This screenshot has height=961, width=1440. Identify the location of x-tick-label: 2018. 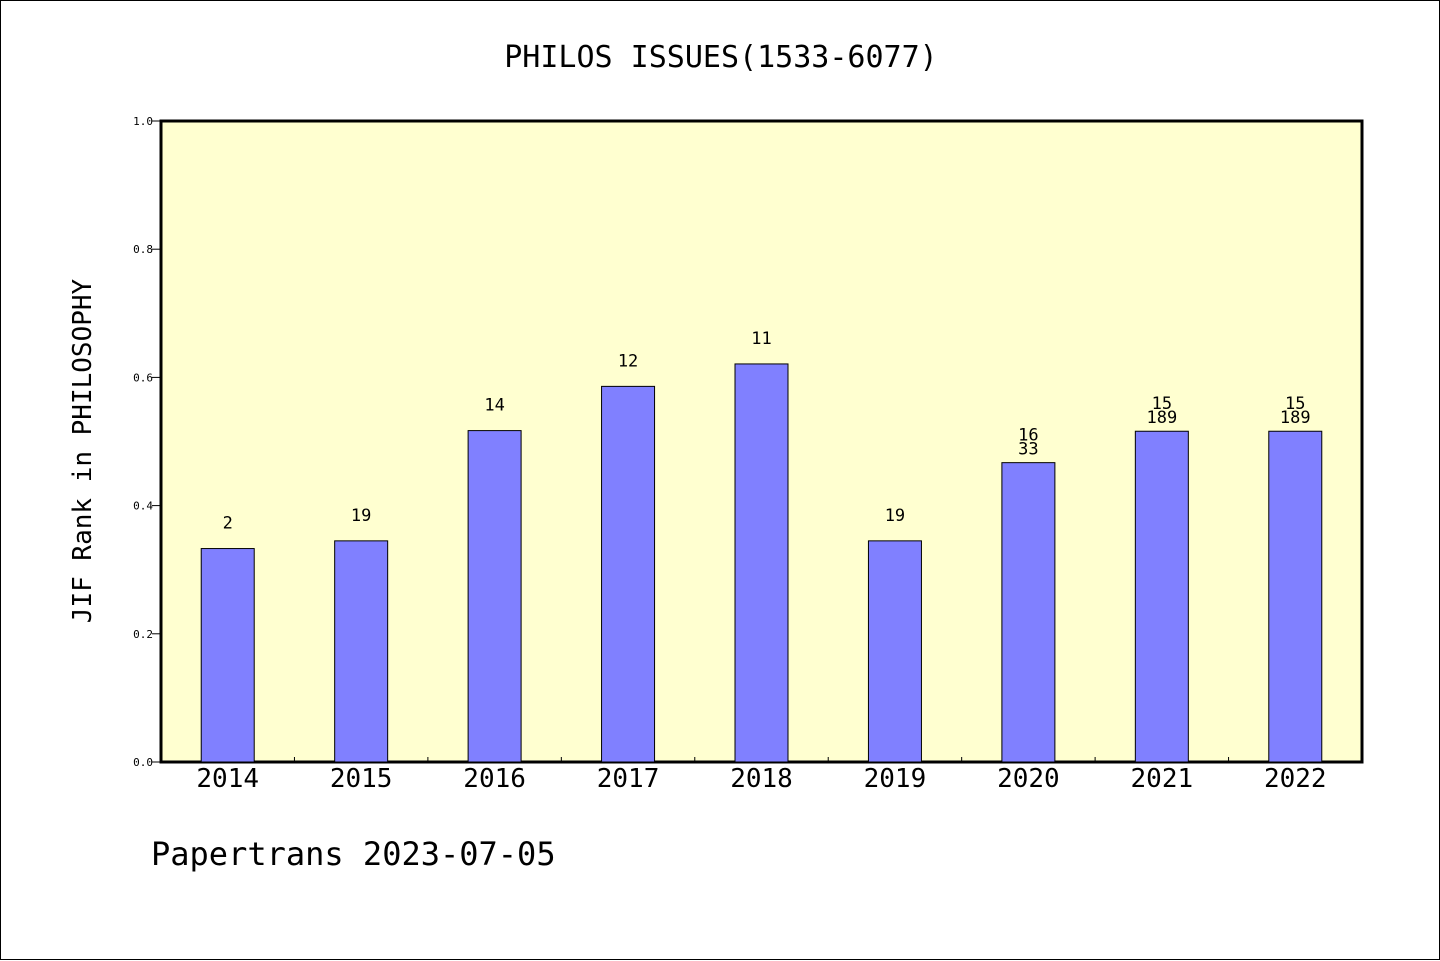
(761, 779).